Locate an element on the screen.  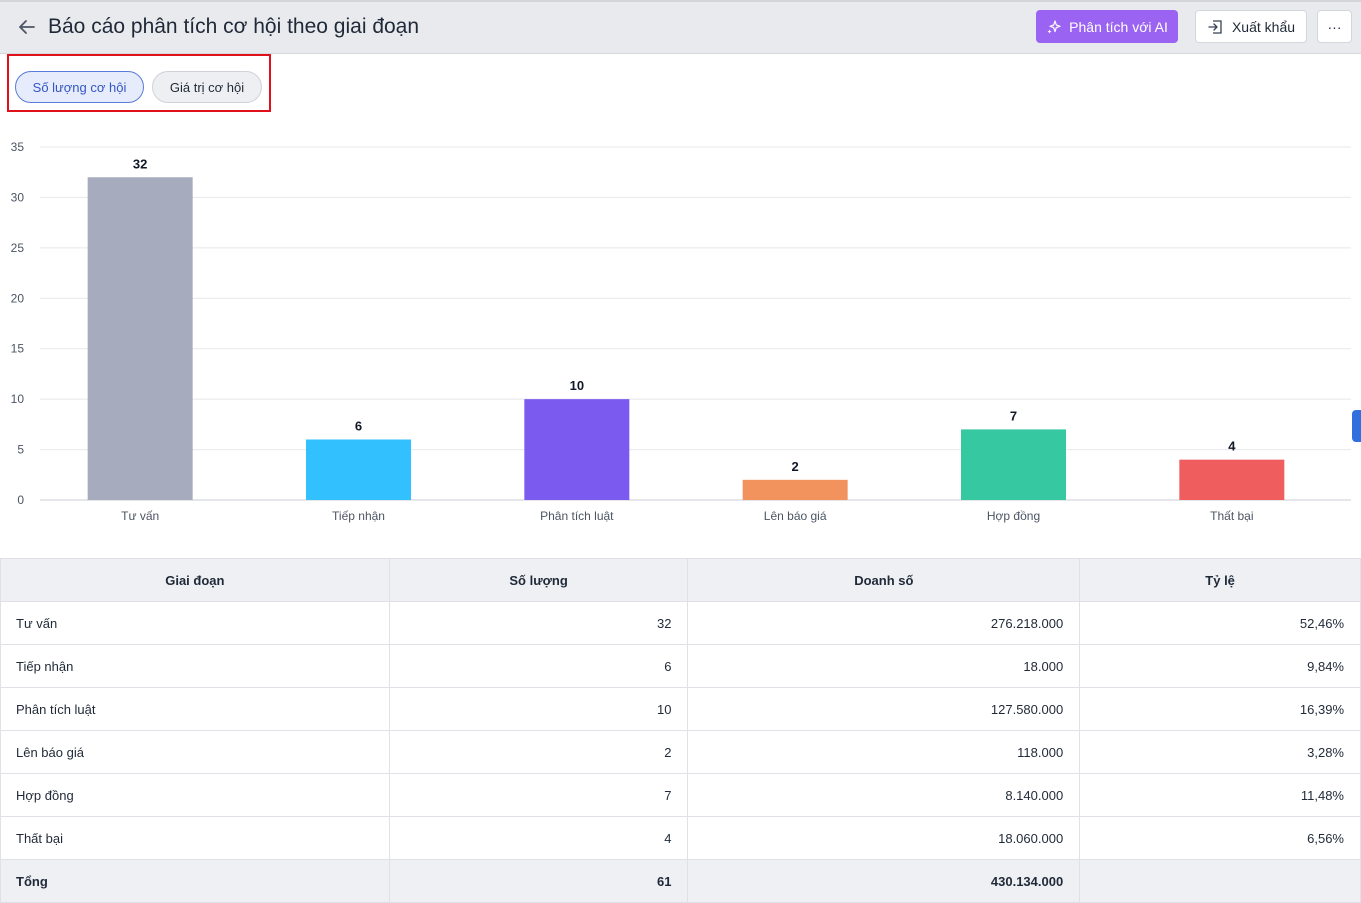
table-row: Hợp đồng 7 8.140.000 11,48% is located at coordinates (680, 795).